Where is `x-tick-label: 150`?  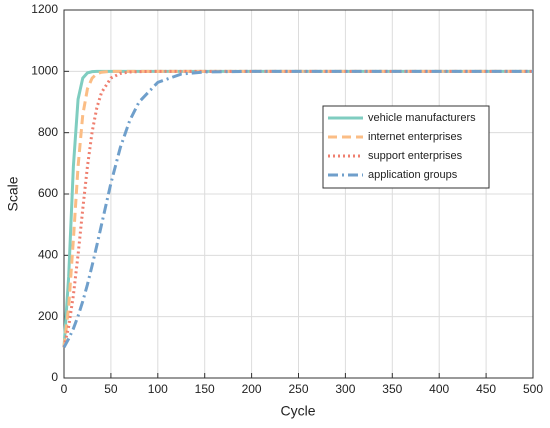 x-tick-label: 150 is located at coordinates (205, 389).